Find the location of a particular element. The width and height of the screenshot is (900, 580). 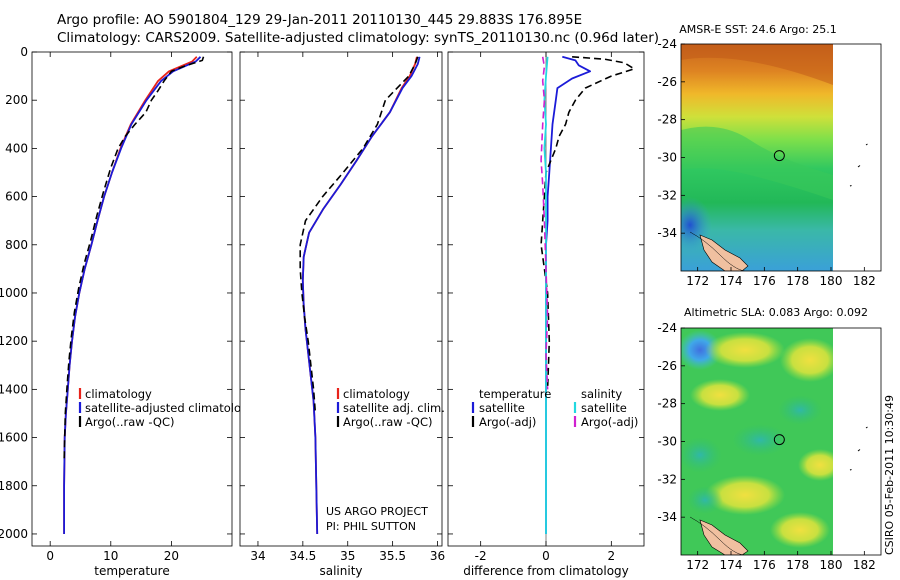

salinity-profile-legend-label: Argo(..raw -QC) is located at coordinates (388, 422).